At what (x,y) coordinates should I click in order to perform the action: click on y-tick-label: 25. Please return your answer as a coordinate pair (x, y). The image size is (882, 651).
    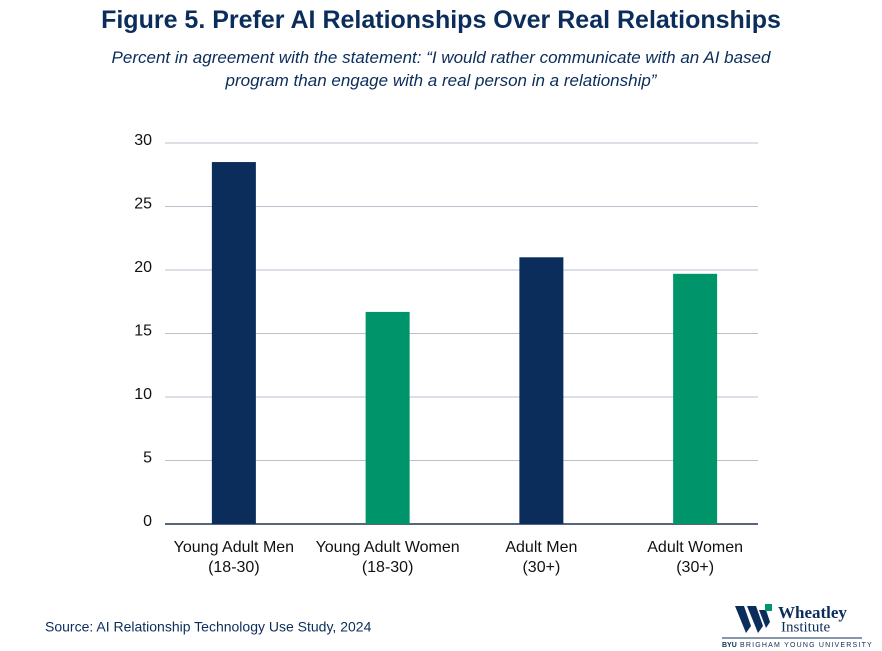
    Looking at the image, I should click on (143, 204).